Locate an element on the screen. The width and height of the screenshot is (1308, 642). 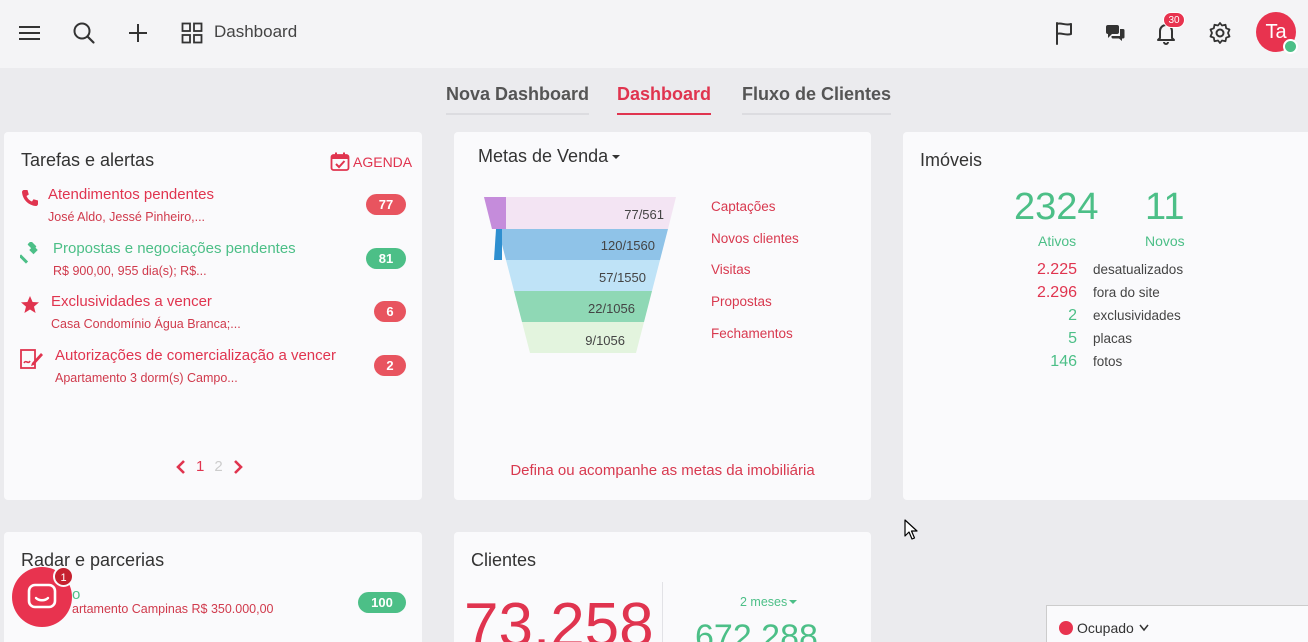
clientes-divider is located at coordinates (662, 612).